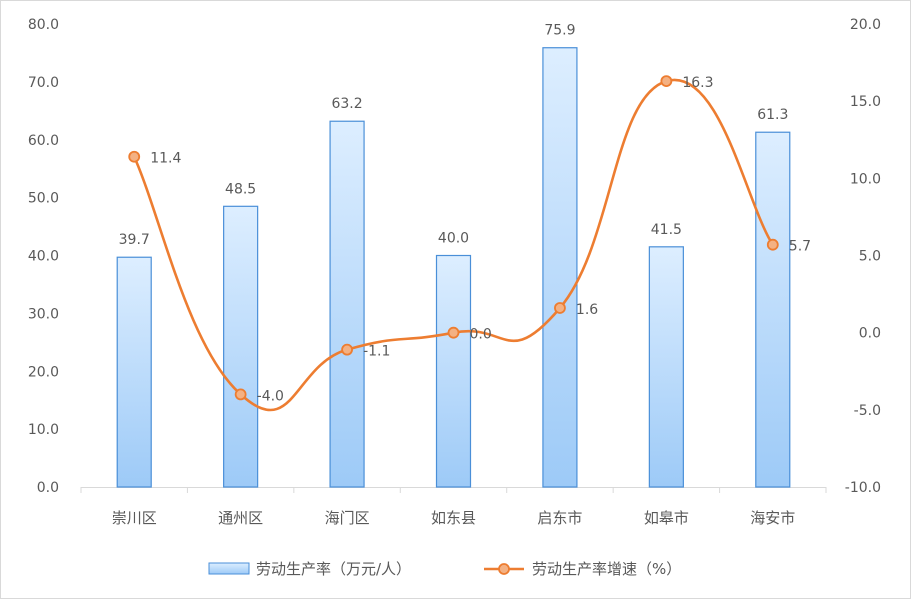 This screenshot has height=602, width=911. I want to click on category-label: 启东市, so click(559, 518).